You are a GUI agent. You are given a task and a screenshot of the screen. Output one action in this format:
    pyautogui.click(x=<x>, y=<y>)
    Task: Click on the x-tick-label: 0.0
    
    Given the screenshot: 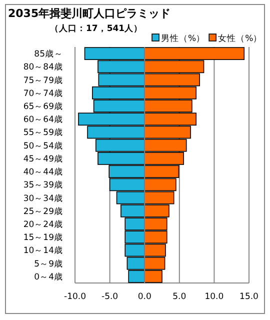 What is the action you would take?
    pyautogui.click(x=145, y=297)
    